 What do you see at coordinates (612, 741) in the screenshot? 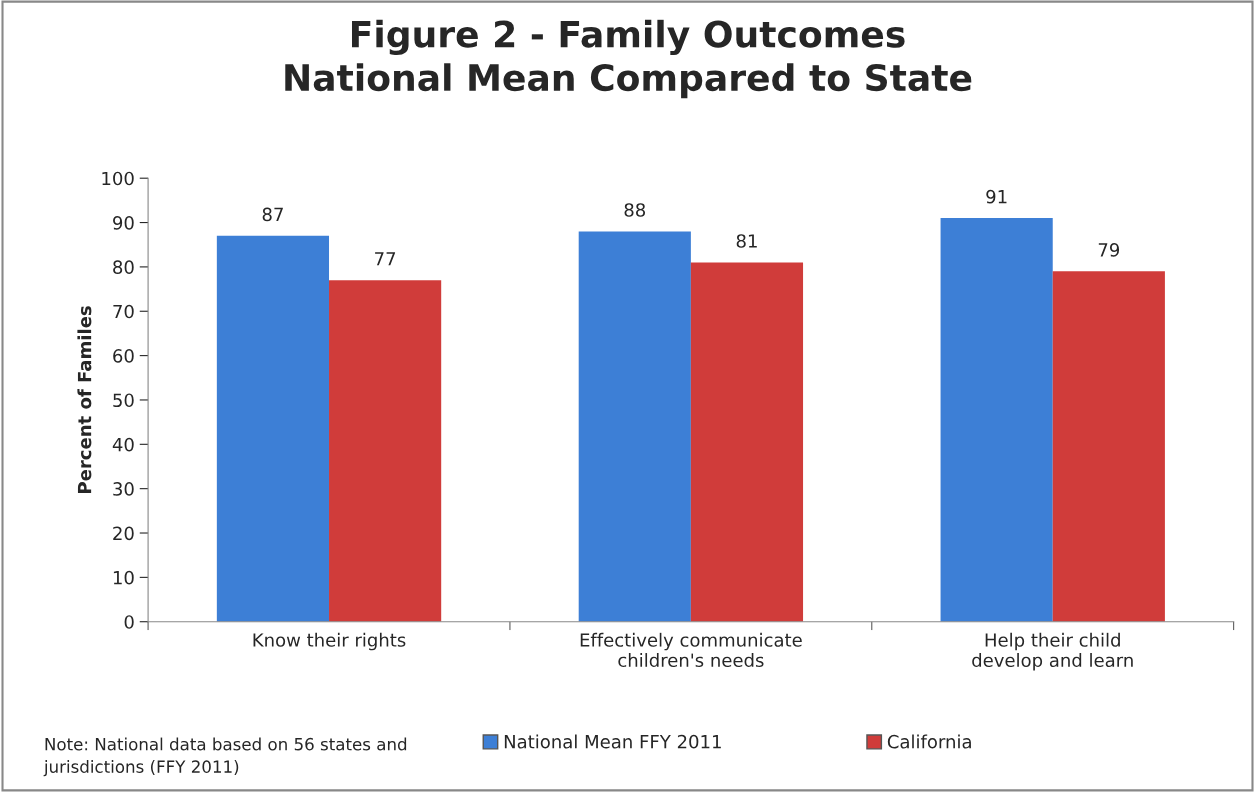
I see `legend-label: National Mean FFY 2011` at bounding box center [612, 741].